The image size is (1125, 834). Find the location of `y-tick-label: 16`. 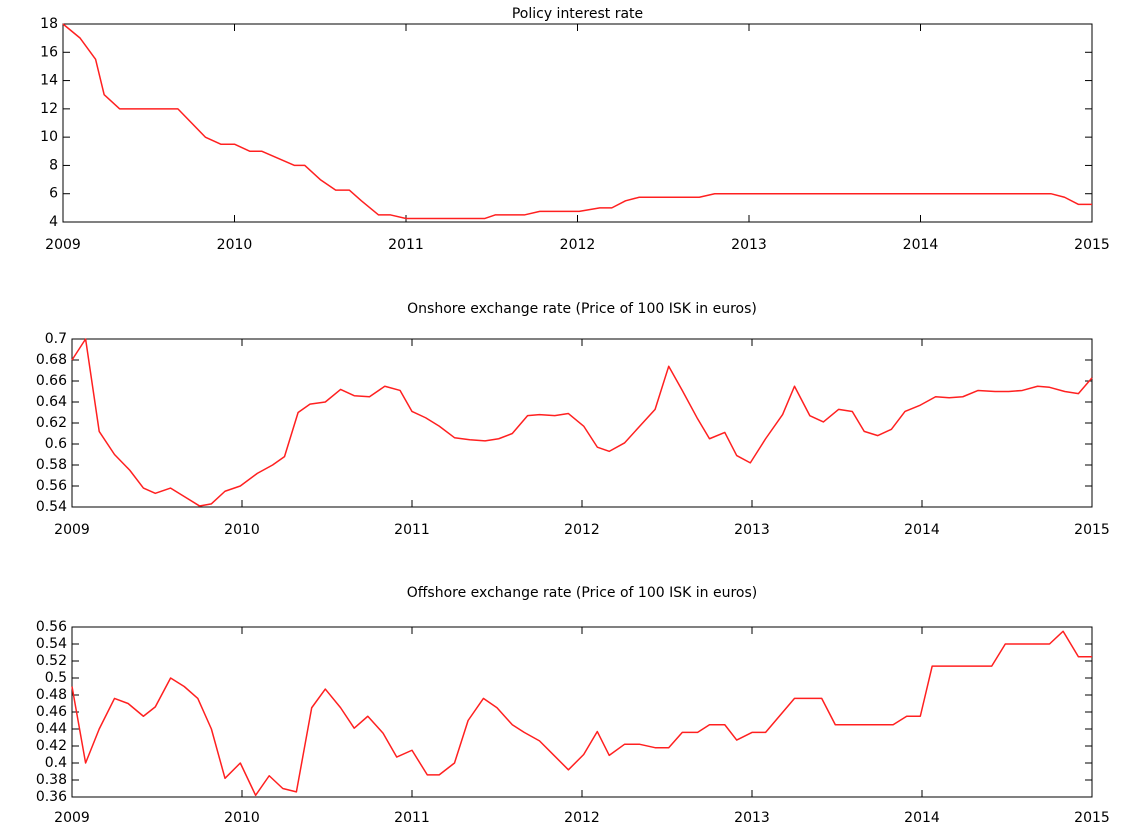

y-tick-label: 16 is located at coordinates (49, 52).